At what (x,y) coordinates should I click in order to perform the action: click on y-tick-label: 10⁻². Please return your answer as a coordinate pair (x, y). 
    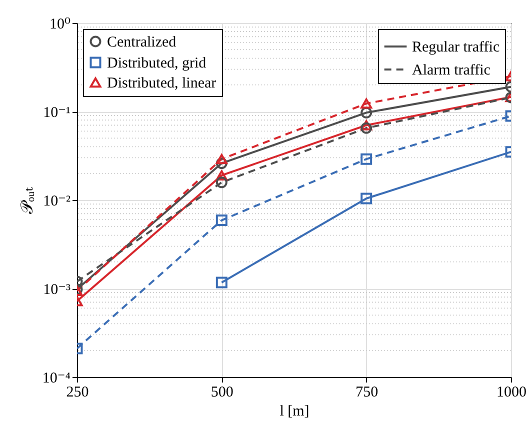
    Looking at the image, I should click on (57, 202).